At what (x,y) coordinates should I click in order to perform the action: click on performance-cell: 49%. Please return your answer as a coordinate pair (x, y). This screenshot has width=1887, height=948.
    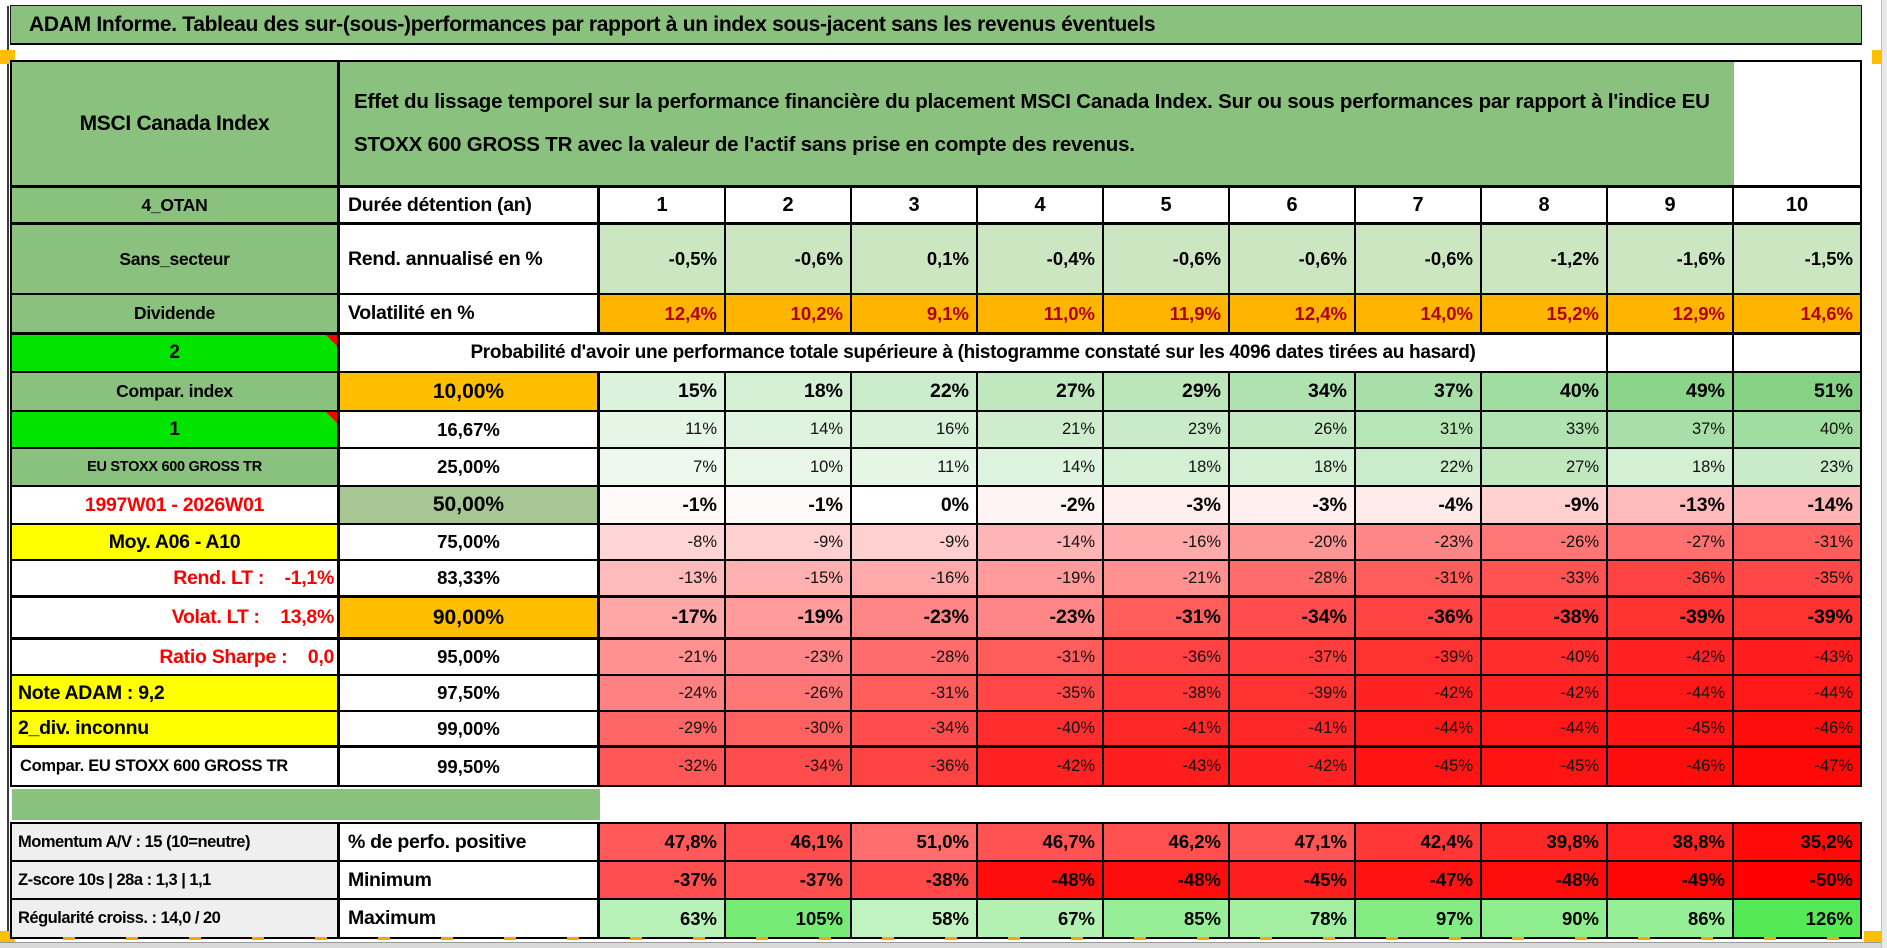
    Looking at the image, I should click on (1671, 391).